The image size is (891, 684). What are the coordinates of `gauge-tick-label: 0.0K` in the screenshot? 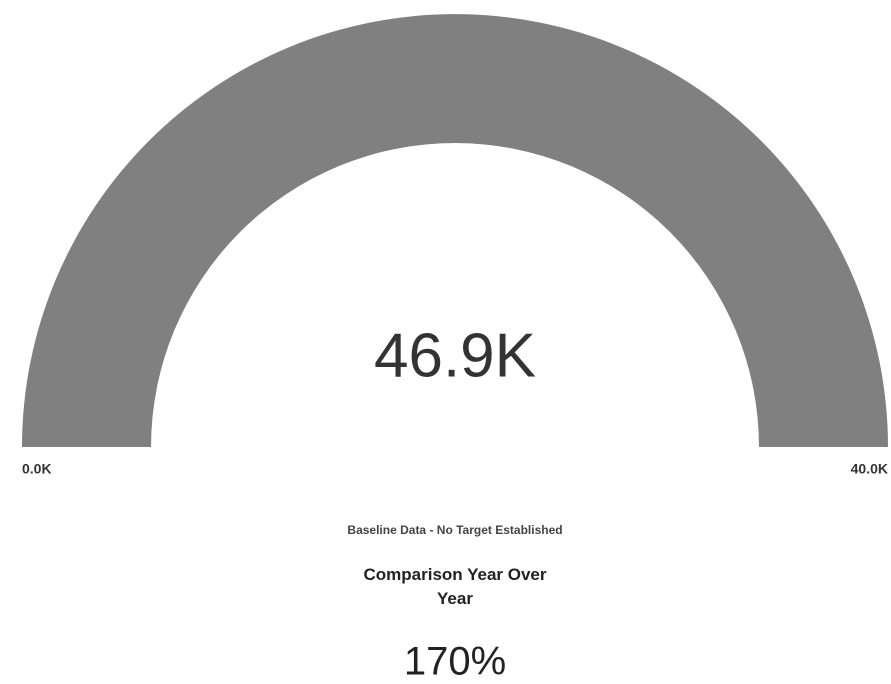 It's located at (37, 469).